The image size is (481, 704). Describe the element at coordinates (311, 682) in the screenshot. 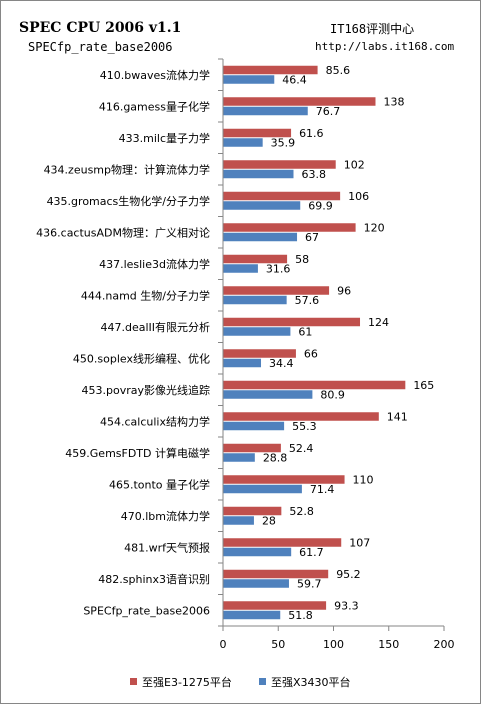

I see `legend-label-series2: 至强X3430平台` at that location.